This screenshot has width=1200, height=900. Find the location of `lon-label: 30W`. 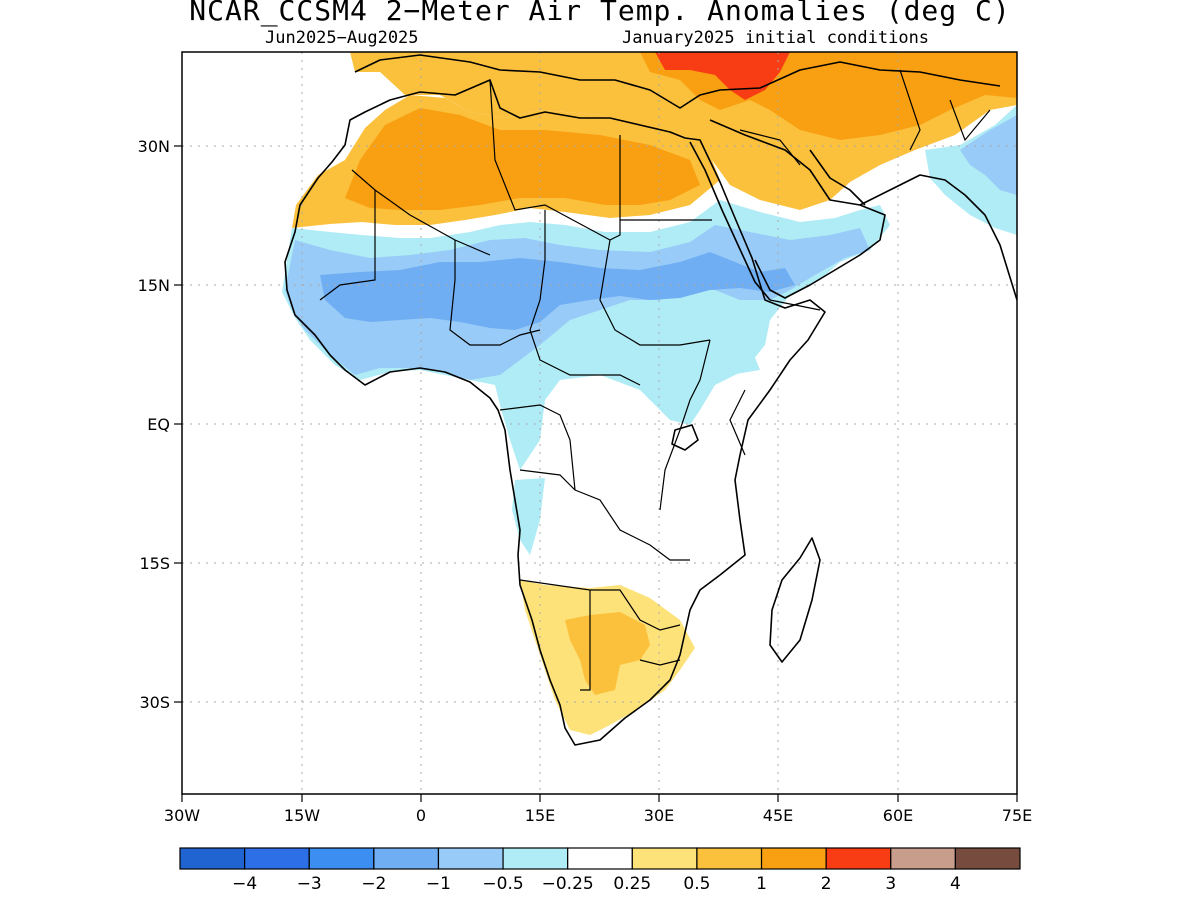

lon-label: 30W is located at coordinates (182, 815).